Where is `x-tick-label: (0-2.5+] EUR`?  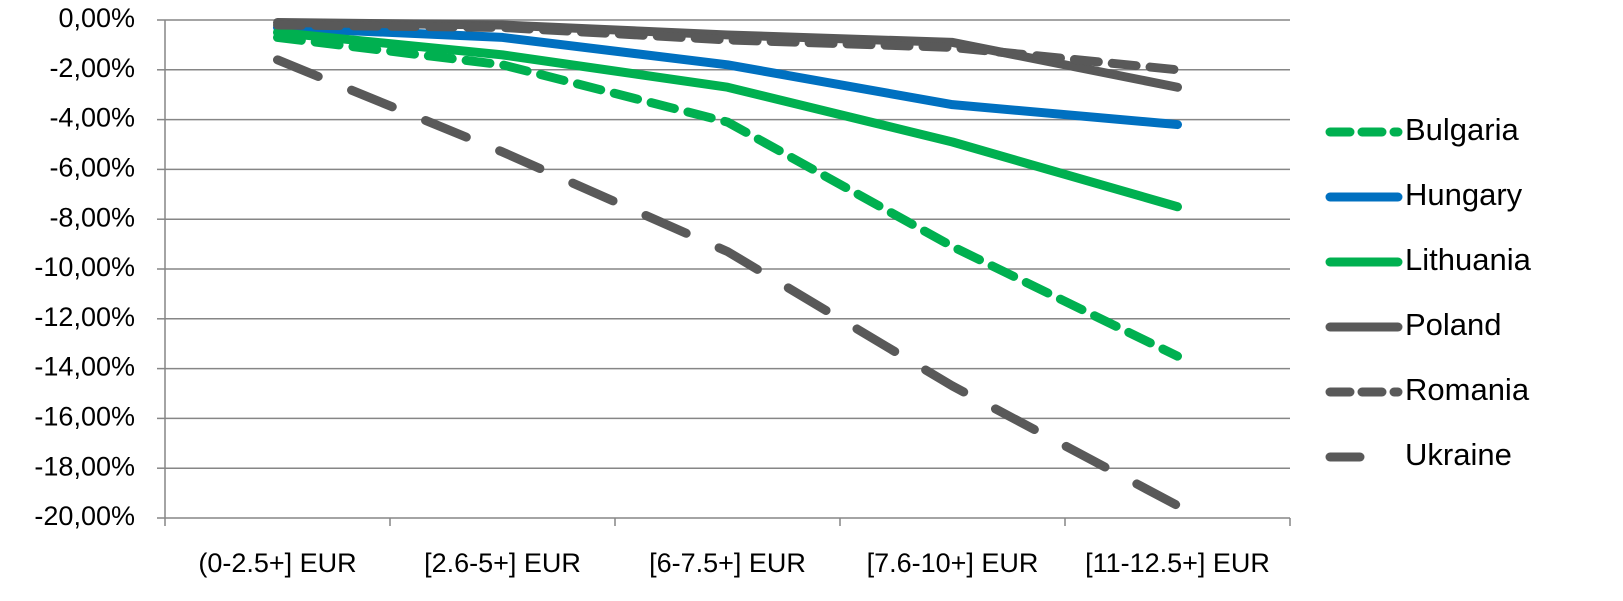 x-tick-label: (0-2.5+] EUR is located at coordinates (277, 563).